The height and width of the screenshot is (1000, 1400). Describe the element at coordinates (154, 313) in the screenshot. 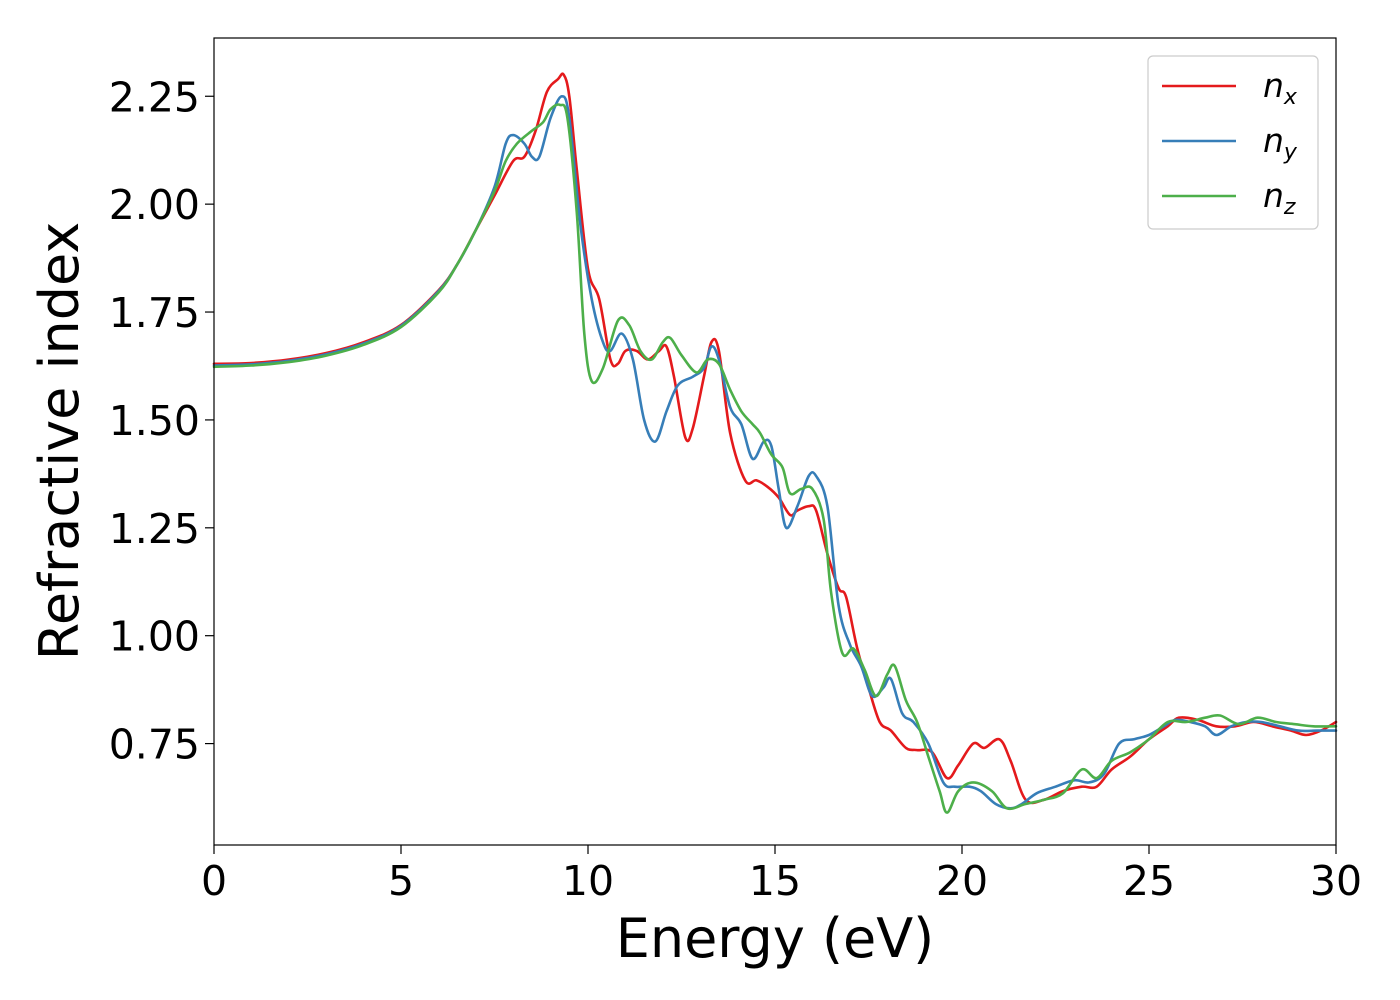

I see `y-tick-label: 1.75` at that location.